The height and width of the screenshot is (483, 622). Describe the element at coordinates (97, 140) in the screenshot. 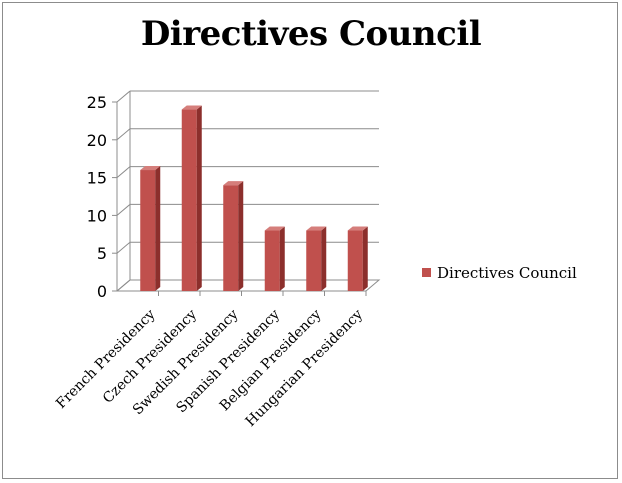

I see `y-tick-label: 20` at that location.